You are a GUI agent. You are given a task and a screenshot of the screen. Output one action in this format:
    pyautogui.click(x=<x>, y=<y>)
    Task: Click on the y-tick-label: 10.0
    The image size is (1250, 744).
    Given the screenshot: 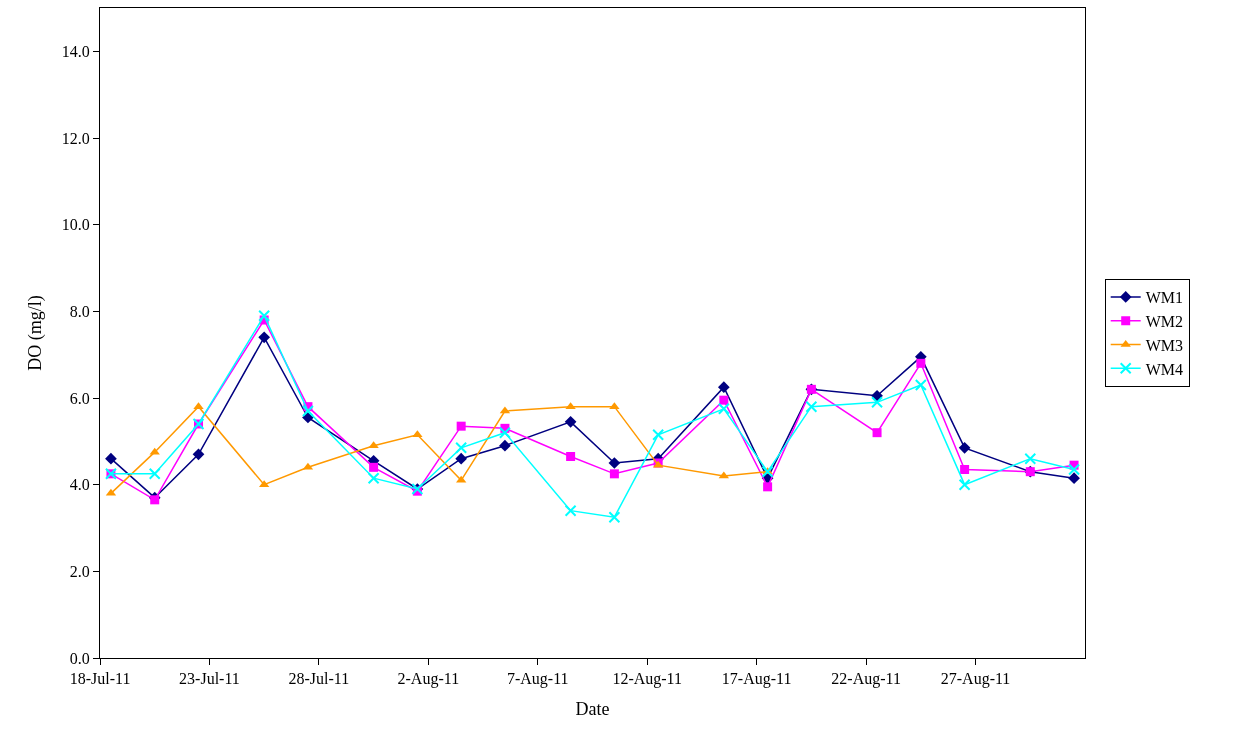 What is the action you would take?
    pyautogui.click(x=75, y=225)
    